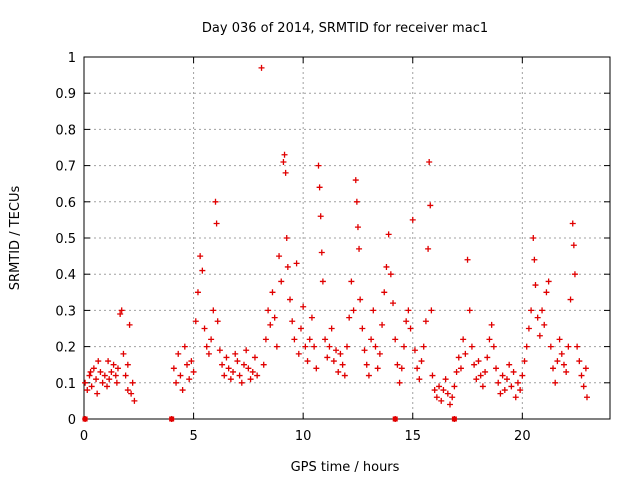 Image resolution: width=640 pixels, height=480 pixels. What do you see at coordinates (345, 467) in the screenshot?
I see `x-axis-label: GPS time / hours` at bounding box center [345, 467].